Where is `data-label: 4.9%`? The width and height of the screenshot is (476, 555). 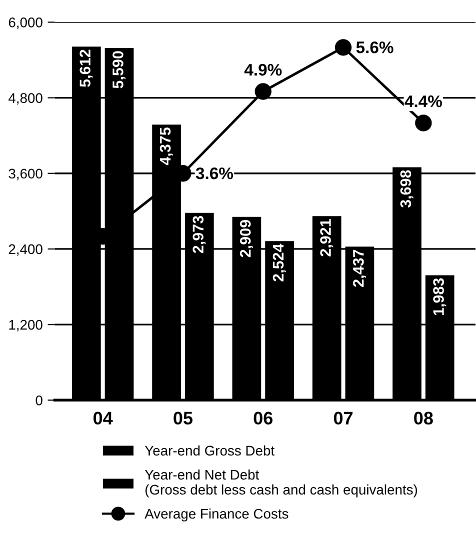
data-label: 4.9% is located at coordinates (263, 70).